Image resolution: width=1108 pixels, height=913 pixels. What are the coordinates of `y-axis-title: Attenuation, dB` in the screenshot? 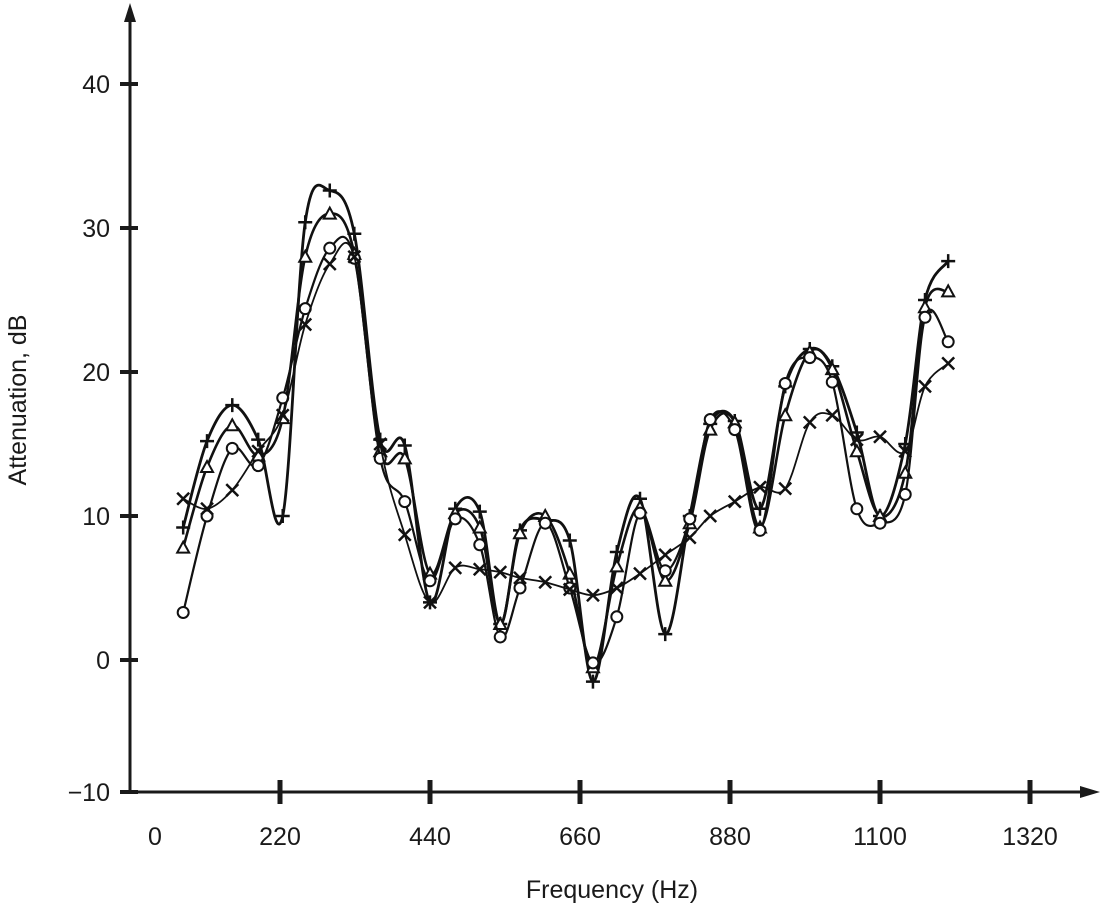 It's located at (18, 400).